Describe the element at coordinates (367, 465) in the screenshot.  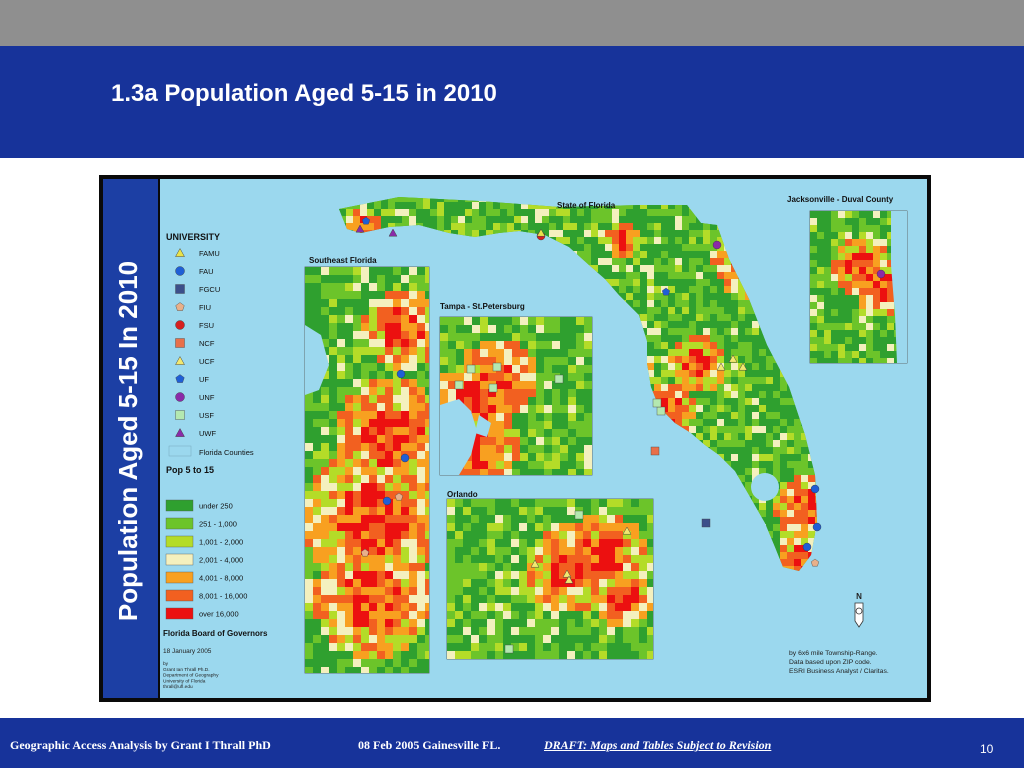
I see `inset-southeast-florida: Southeast Florida` at that location.